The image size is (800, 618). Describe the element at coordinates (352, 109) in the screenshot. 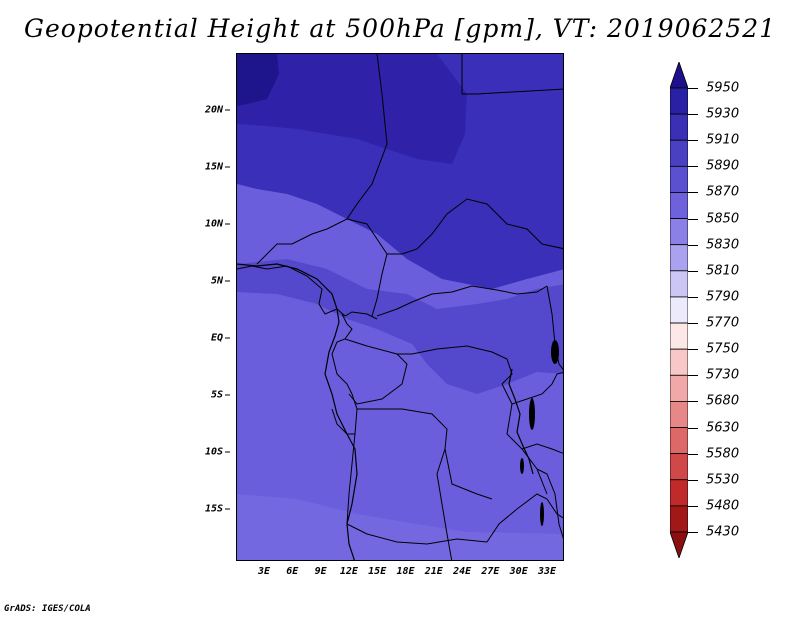

I see `height-field-deep` at that location.